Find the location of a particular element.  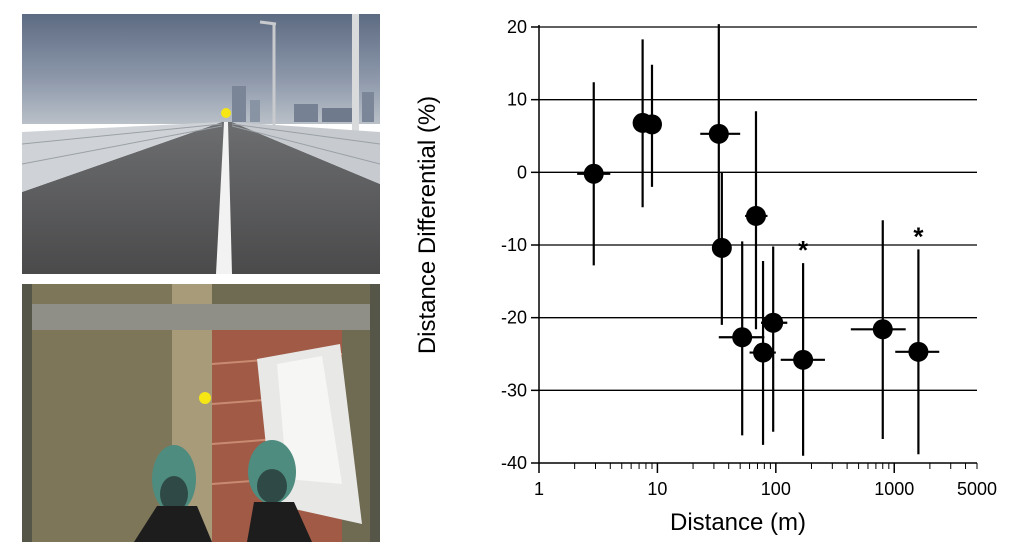

x-tick-label: 1000 is located at coordinates (894, 489).